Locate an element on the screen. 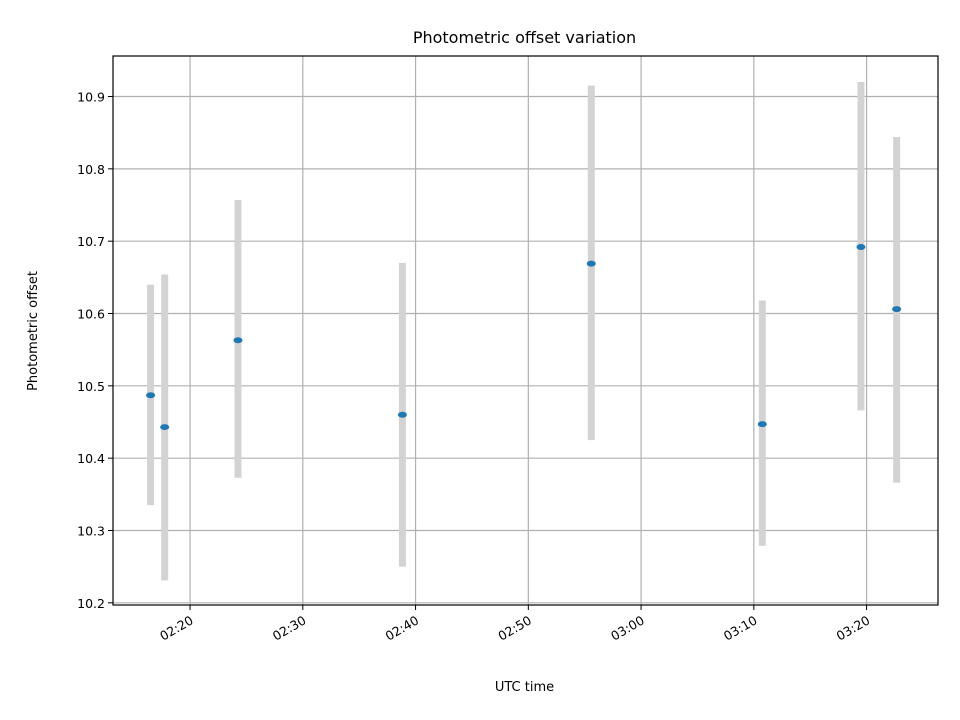 Image resolution: width=960 pixels, height=720 pixels. x-tick-label: 02:20 is located at coordinates (176, 628).